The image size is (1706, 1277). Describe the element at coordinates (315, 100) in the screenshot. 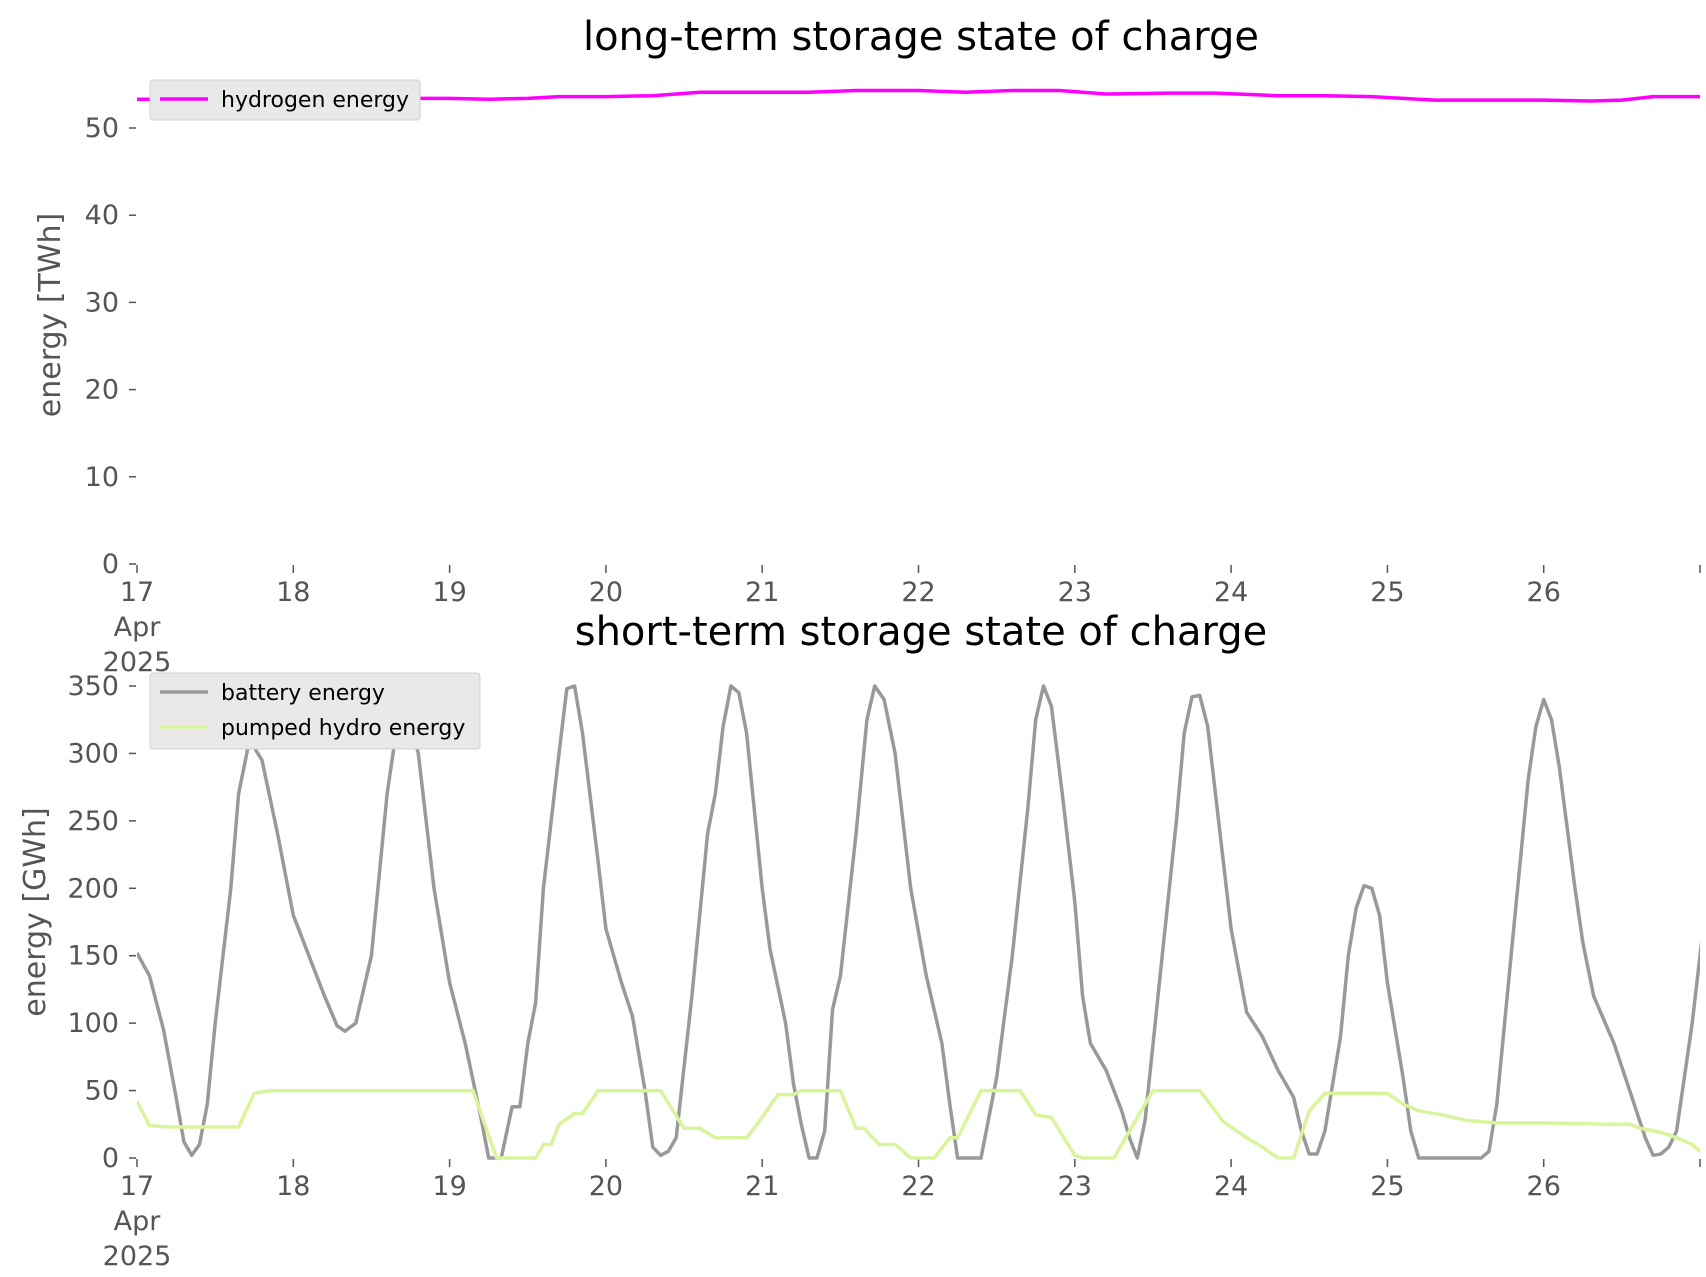

I see `legend-label-hydrogen: hydrogen energy` at that location.